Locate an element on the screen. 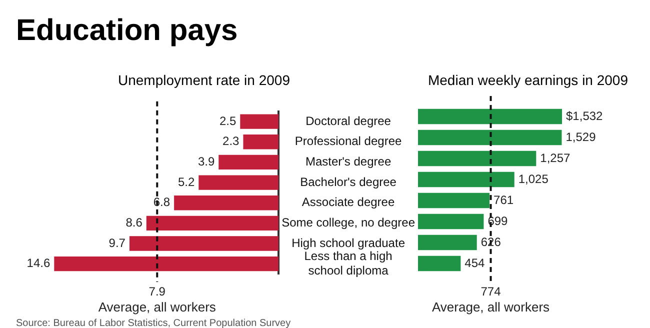 This screenshot has height=328, width=650. data-label: 2.3 is located at coordinates (231, 141).